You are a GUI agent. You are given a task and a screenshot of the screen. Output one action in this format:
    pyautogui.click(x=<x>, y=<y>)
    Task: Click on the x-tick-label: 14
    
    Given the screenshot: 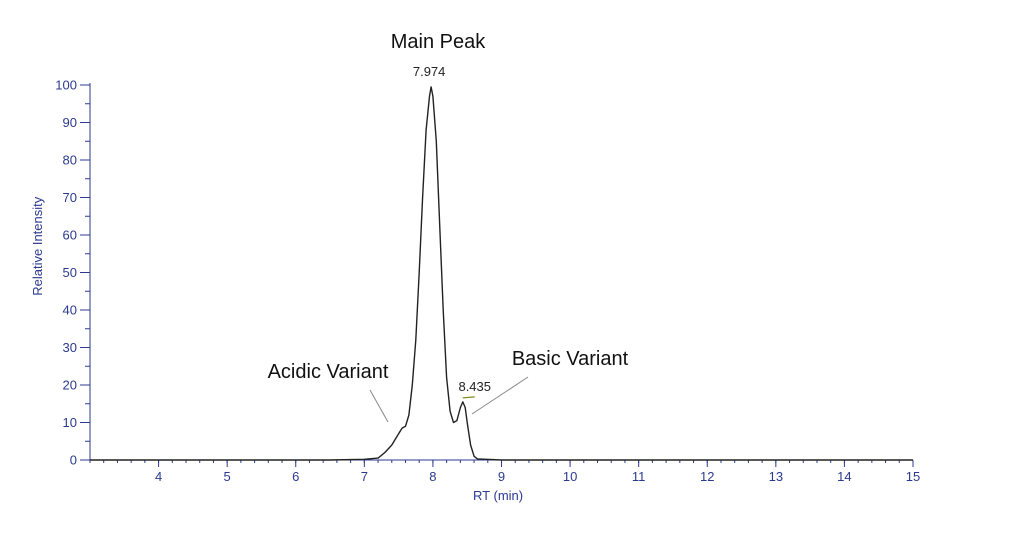 What is the action you would take?
    pyautogui.click(x=844, y=476)
    